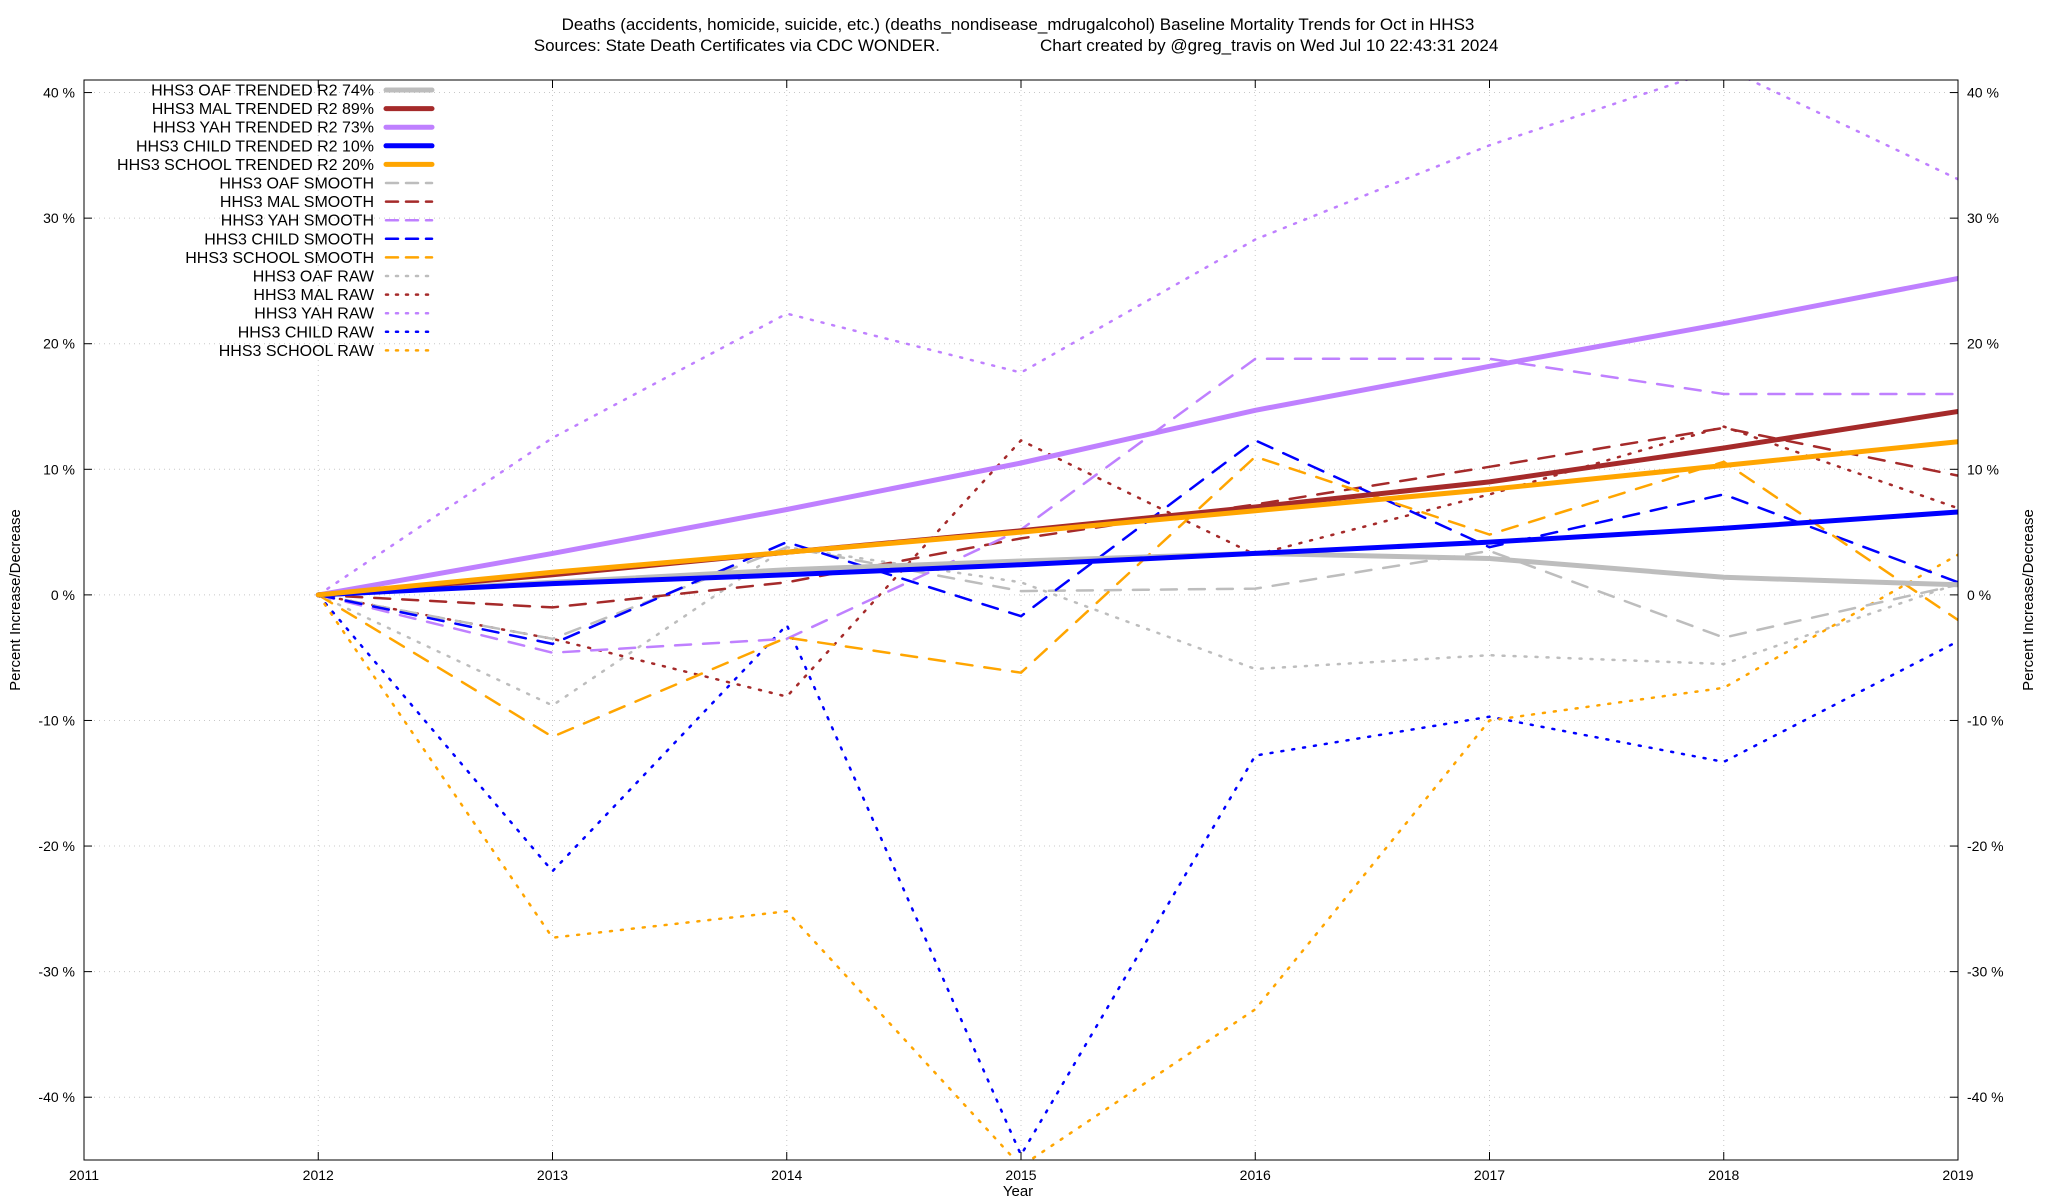 The width and height of the screenshot is (2048, 1200). I want to click on y-tick-label-right: 0 %, so click(1979, 595).